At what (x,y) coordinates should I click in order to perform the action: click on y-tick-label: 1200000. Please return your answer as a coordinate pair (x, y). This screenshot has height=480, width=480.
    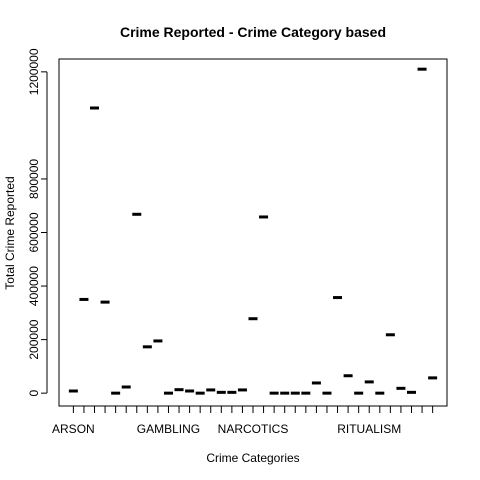
    Looking at the image, I should click on (34, 71).